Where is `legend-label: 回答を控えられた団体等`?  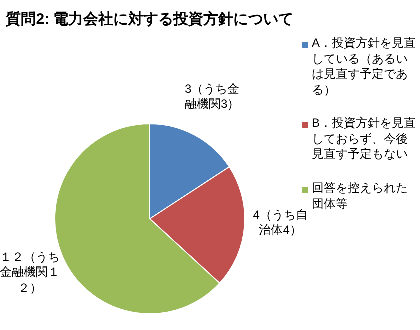
legend-label: 回答を控えられた団体等 is located at coordinates (360, 196).